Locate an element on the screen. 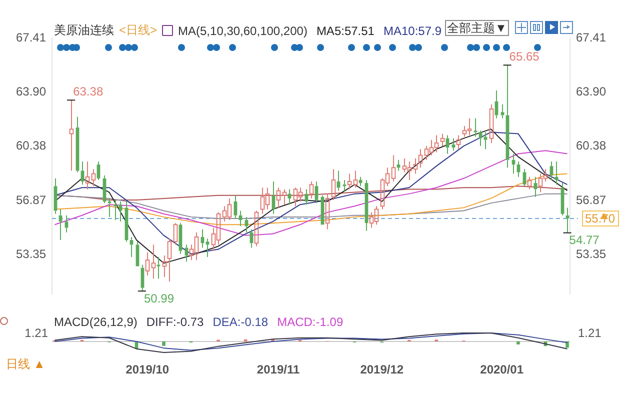 The width and height of the screenshot is (640, 397). series-label: DIFF:-0.73 is located at coordinates (175, 322).